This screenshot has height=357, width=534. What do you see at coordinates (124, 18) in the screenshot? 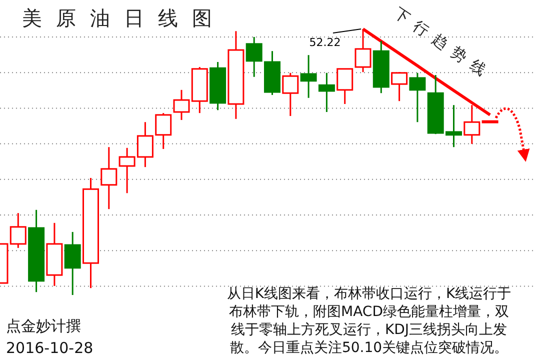
I see `chart-title: 美原油日线图` at bounding box center [124, 18].